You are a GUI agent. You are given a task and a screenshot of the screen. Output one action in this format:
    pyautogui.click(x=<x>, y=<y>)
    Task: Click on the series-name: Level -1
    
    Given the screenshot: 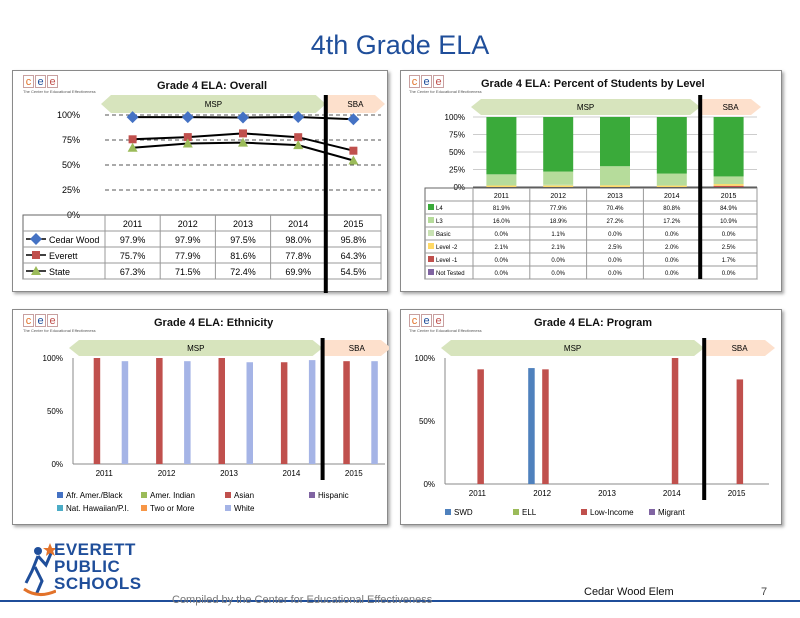 What is the action you would take?
    pyautogui.click(x=447, y=261)
    